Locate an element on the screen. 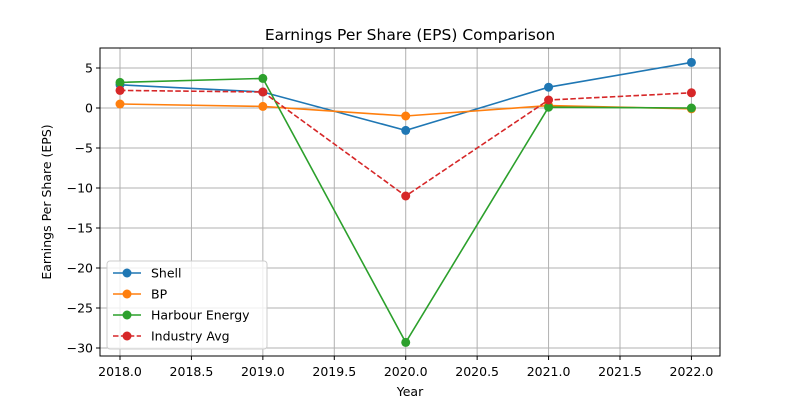 Image resolution: width=800 pixels, height=400 pixels. y-tick-label: −10 is located at coordinates (80, 188).